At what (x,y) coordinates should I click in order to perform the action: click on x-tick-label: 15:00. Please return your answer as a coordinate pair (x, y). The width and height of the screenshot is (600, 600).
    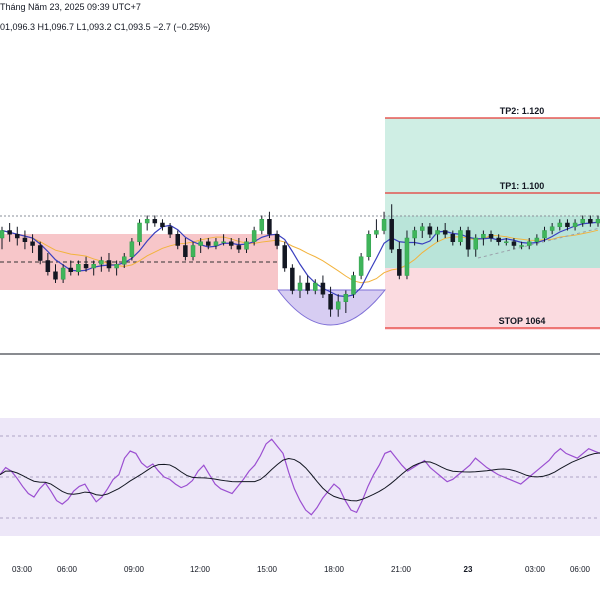
    Looking at the image, I should click on (267, 569).